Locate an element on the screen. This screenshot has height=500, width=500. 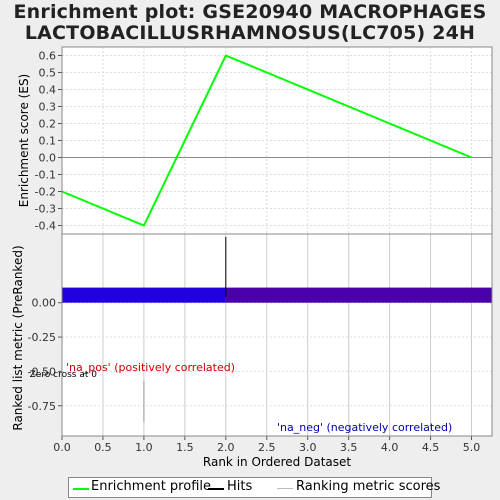
legend-label-hits: Hits is located at coordinates (240, 486).